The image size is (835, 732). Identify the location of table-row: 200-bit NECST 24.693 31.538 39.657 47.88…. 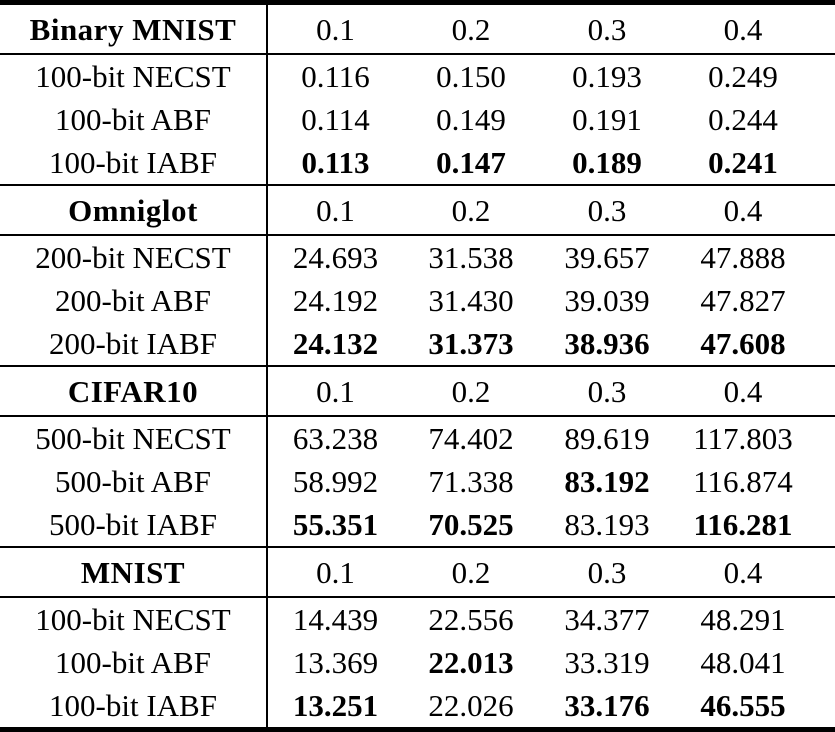
(417, 257).